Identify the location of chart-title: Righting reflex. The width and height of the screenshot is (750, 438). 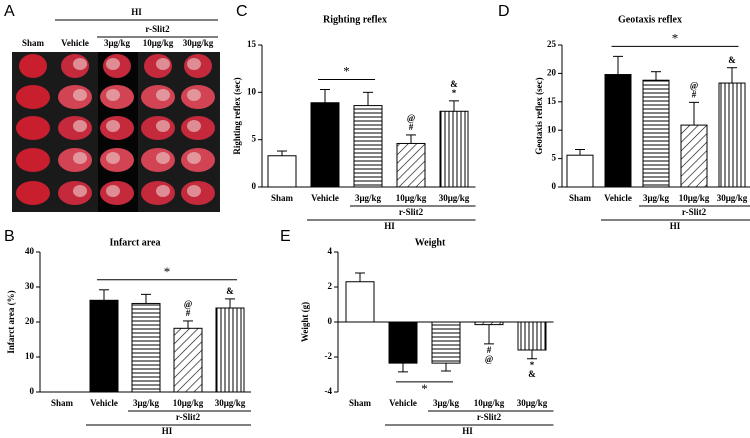
(355, 19).